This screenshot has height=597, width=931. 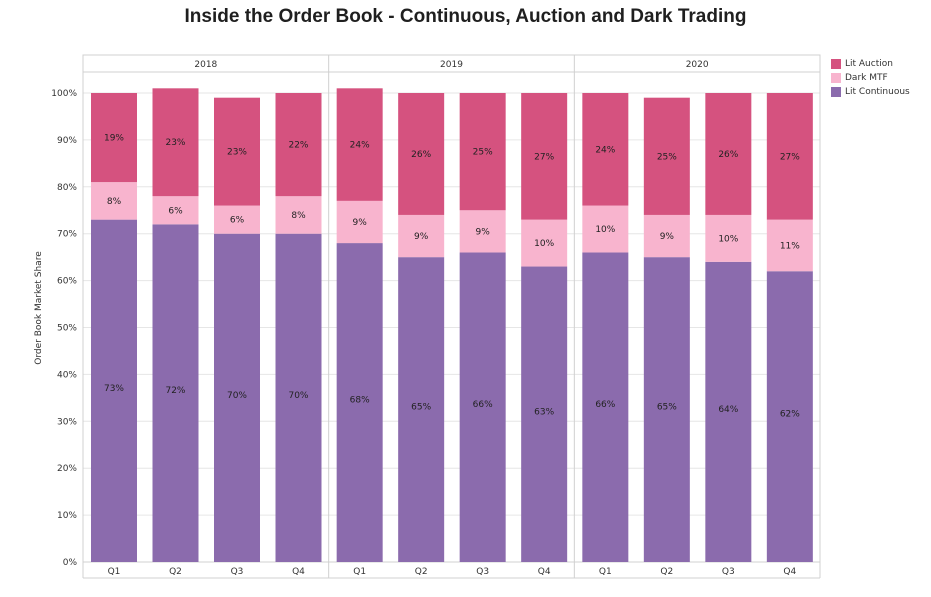 I want to click on chart-legend: Lit Auction Dark MTF Lit Continuous, so click(x=870, y=78).